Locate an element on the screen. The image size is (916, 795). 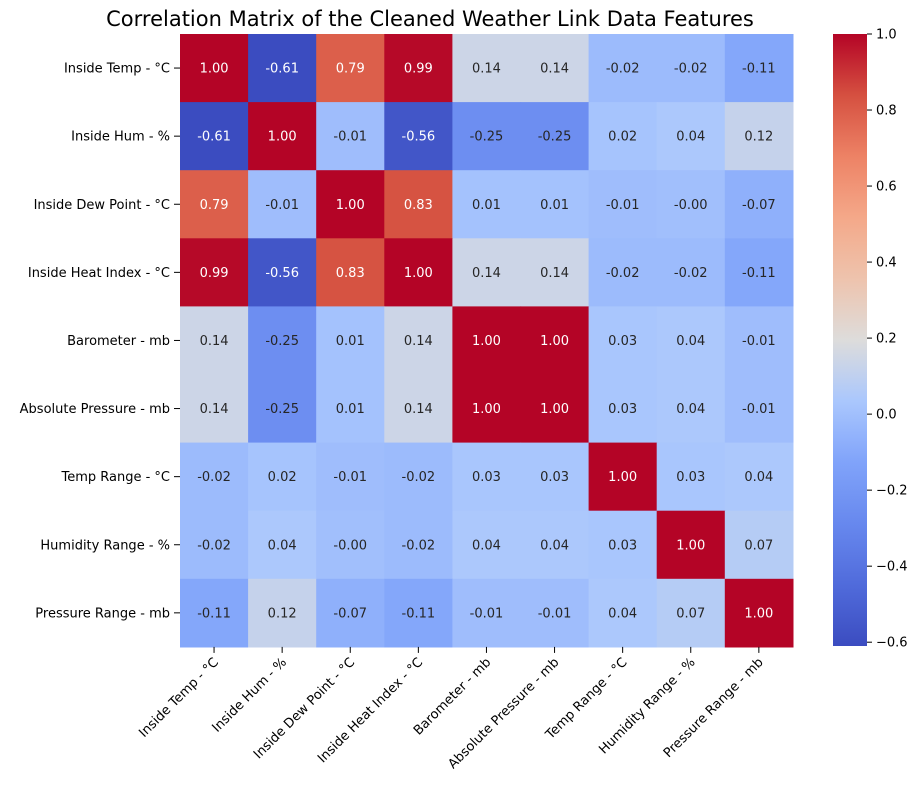
heatmap-cell-label: 0.12 is located at coordinates (758, 137).